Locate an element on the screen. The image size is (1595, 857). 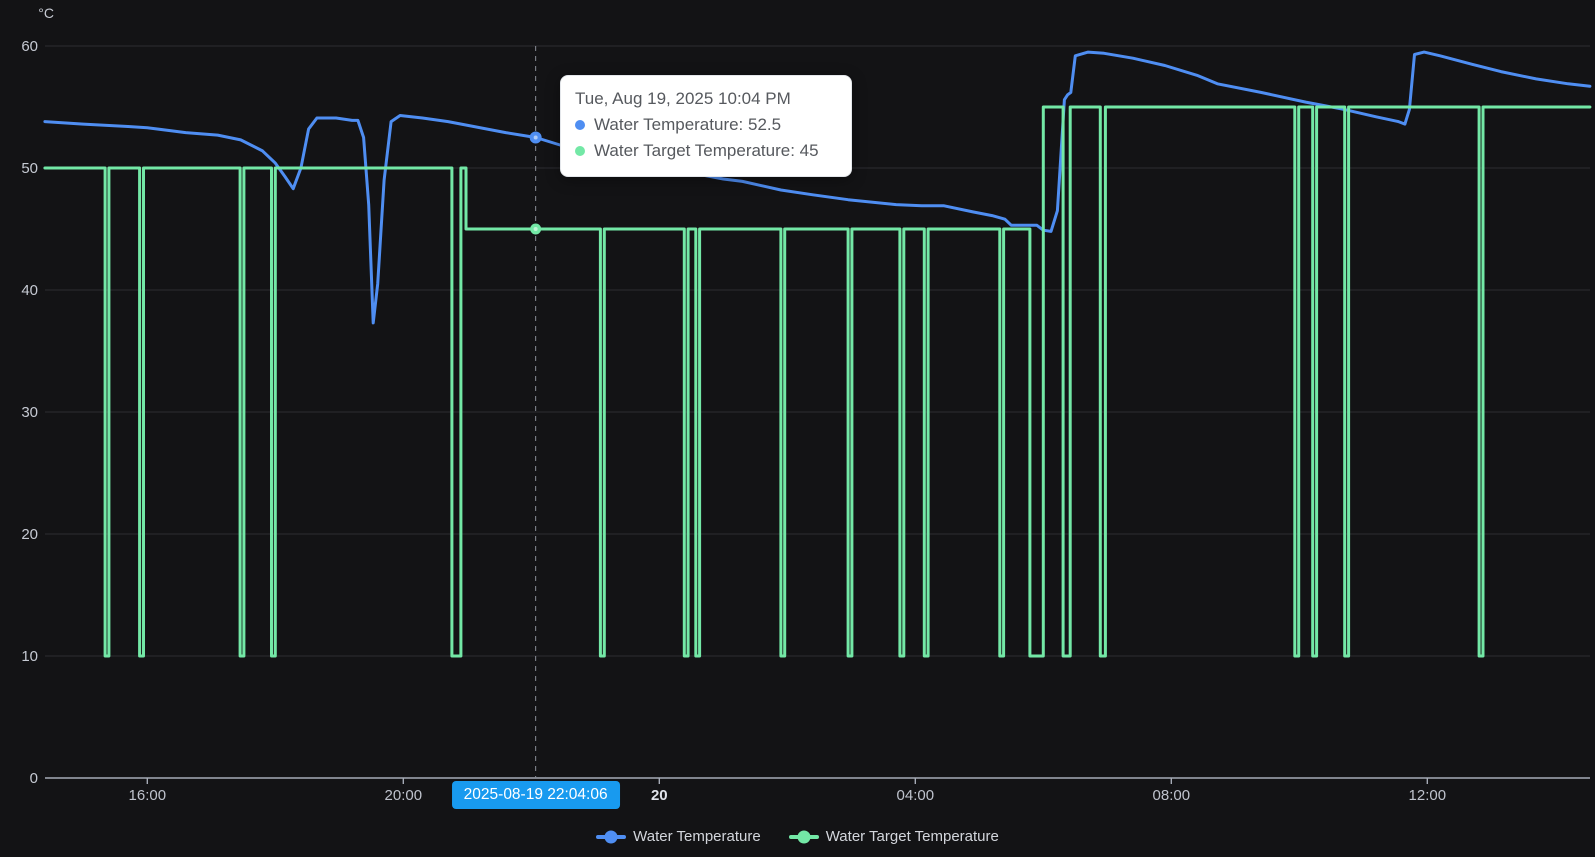
legend-label-water-target-temperature: Water Target Temperature is located at coordinates (912, 836).